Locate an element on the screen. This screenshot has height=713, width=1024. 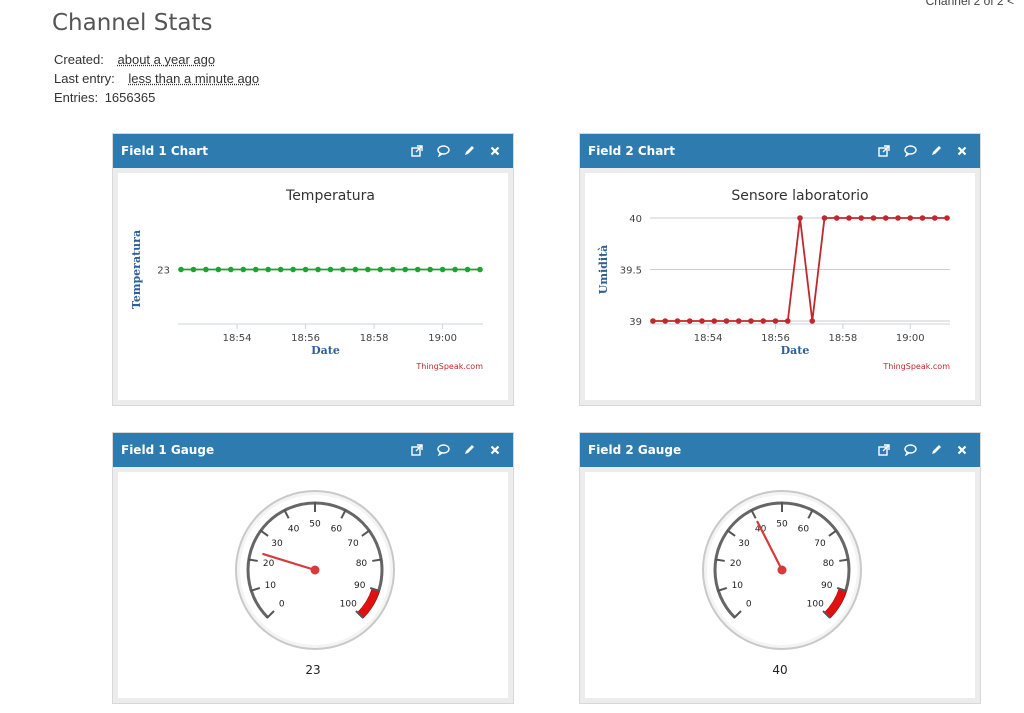
gauge-tick-label: 0 is located at coordinates (282, 605).